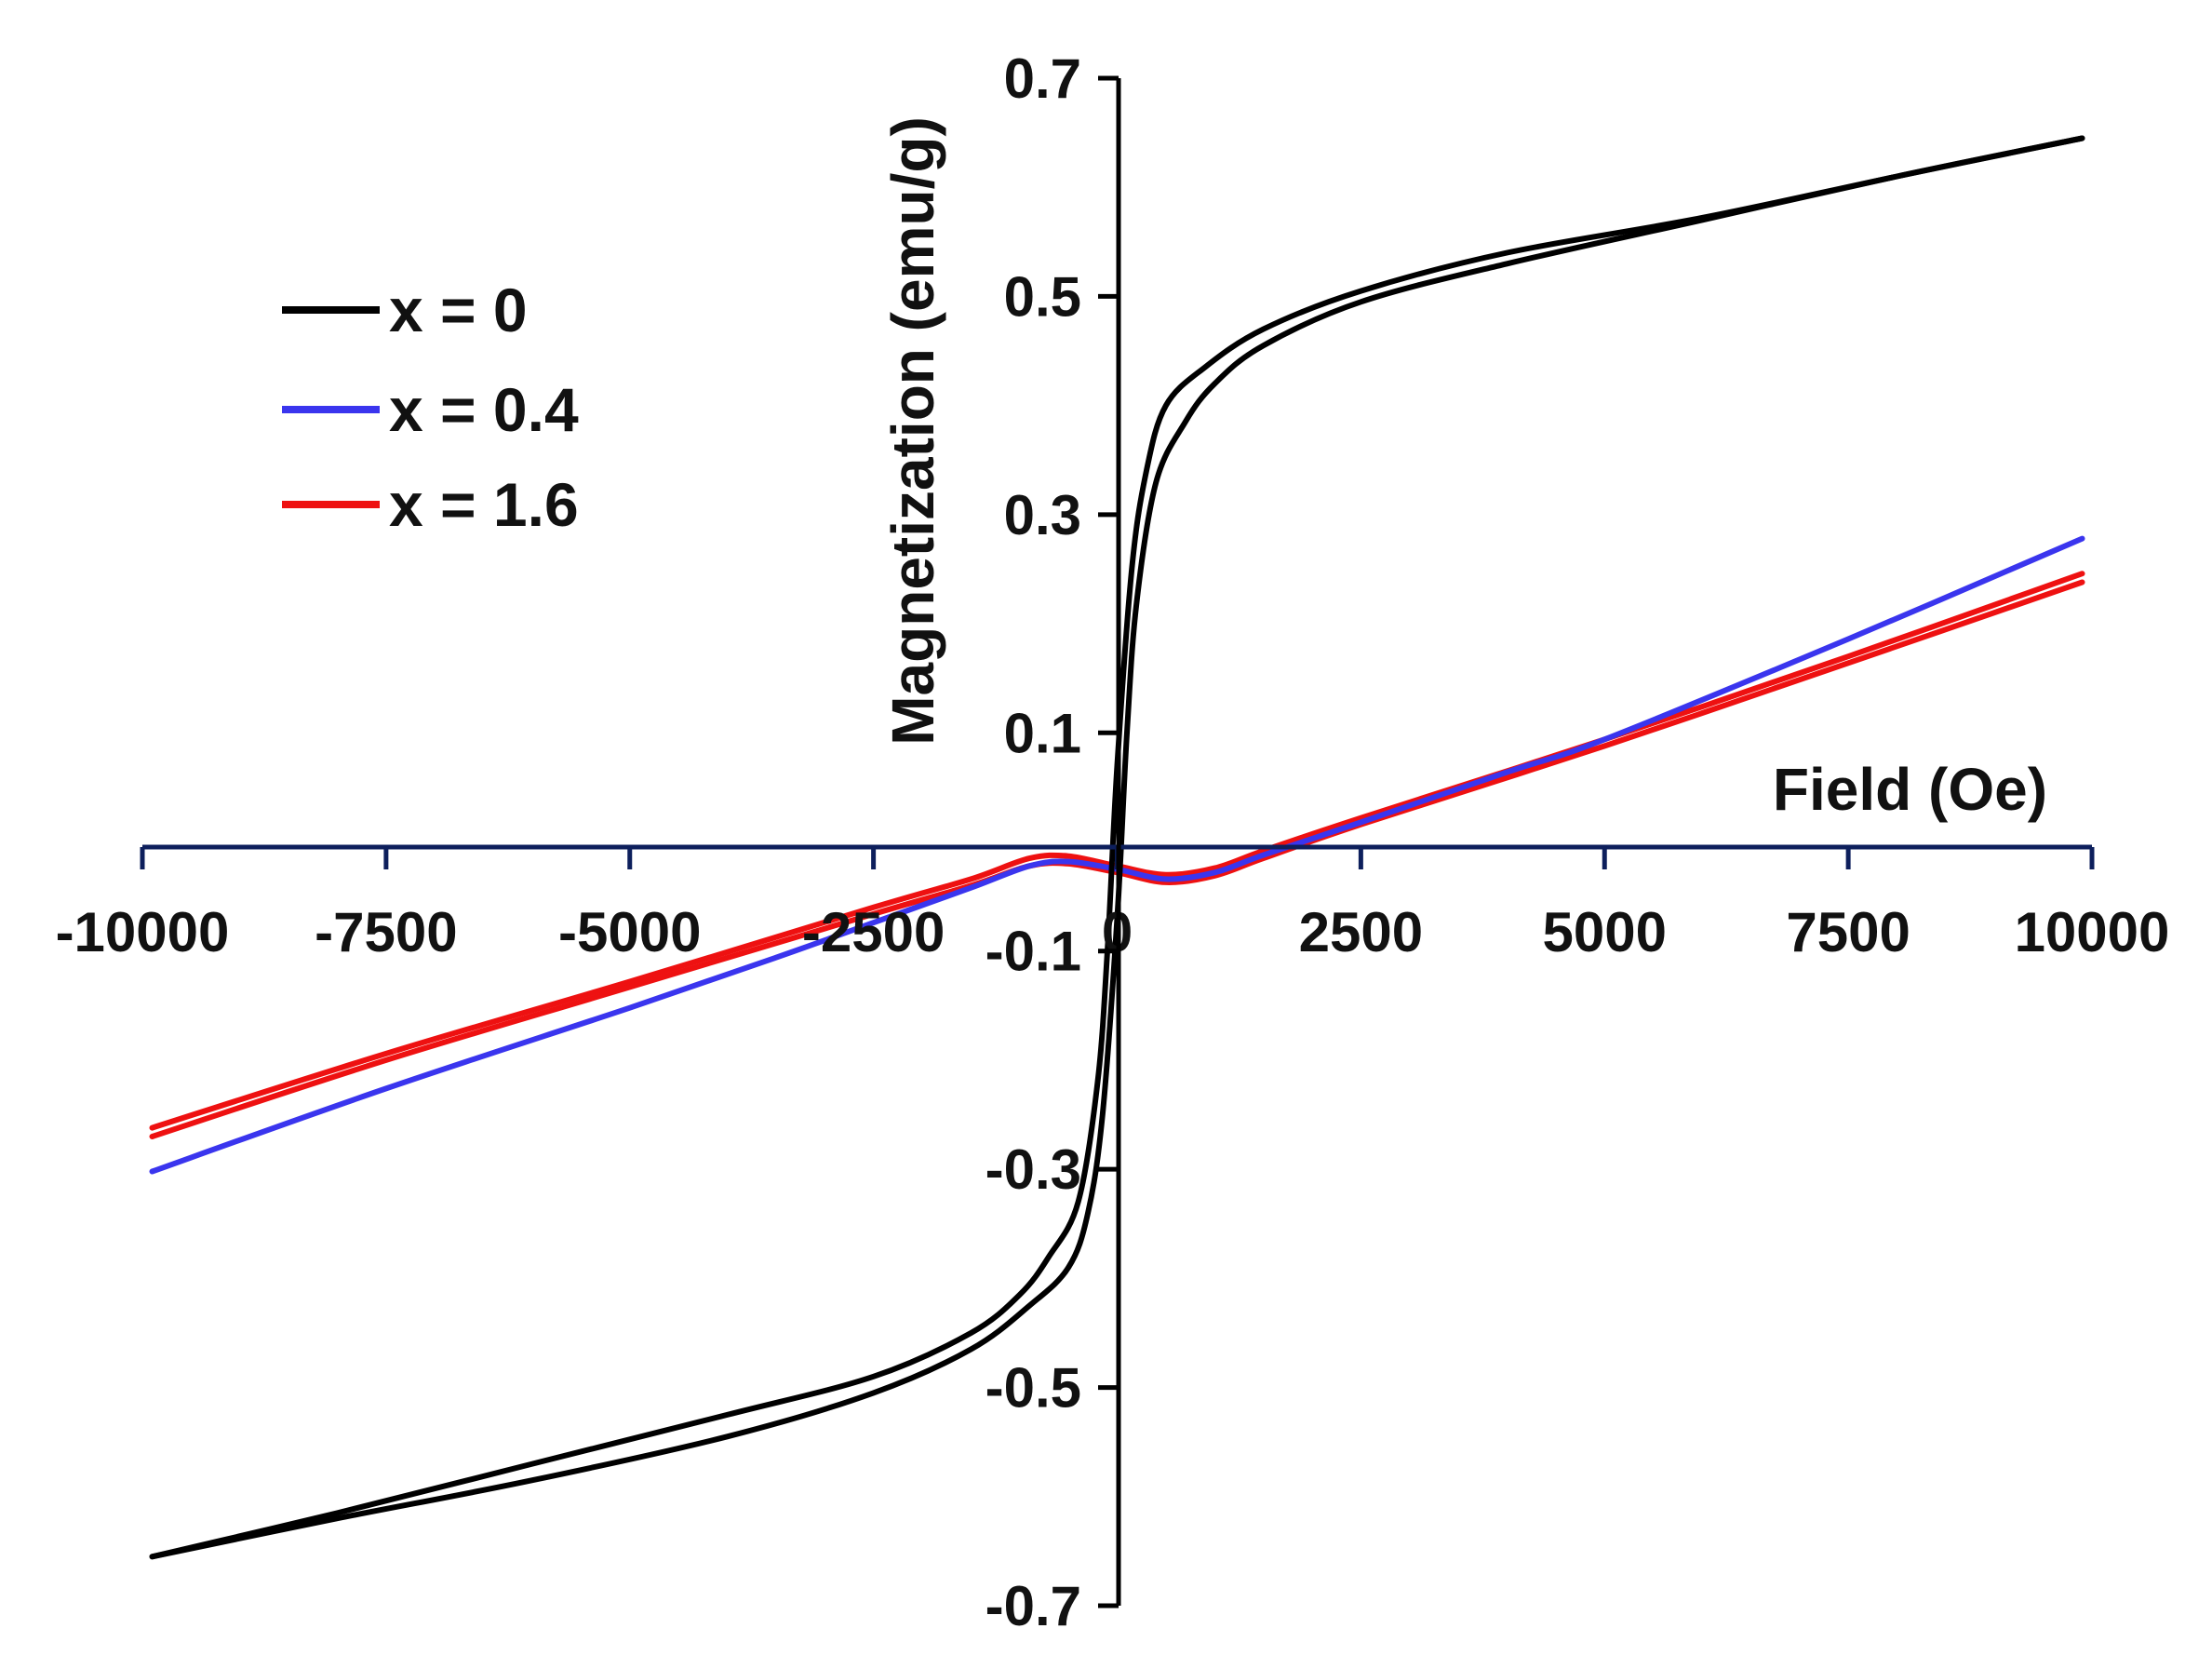 The width and height of the screenshot is (2212, 1669). I want to click on x-tick-label: -2500, so click(873, 932).